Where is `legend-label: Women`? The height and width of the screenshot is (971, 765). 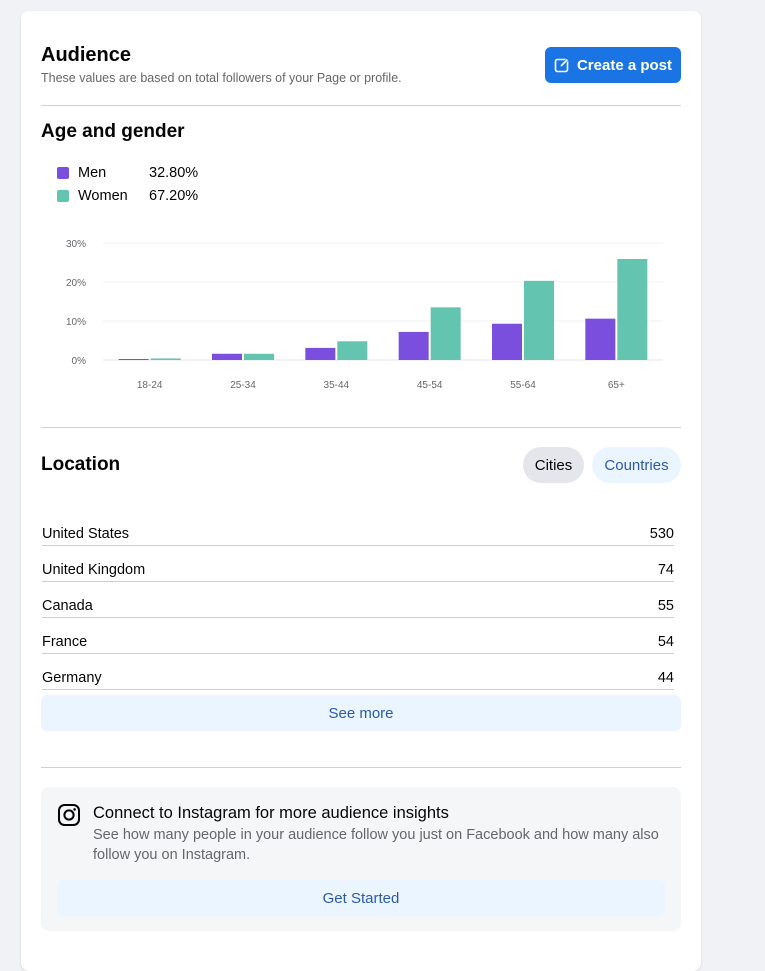
legend-label: Women is located at coordinates (103, 195).